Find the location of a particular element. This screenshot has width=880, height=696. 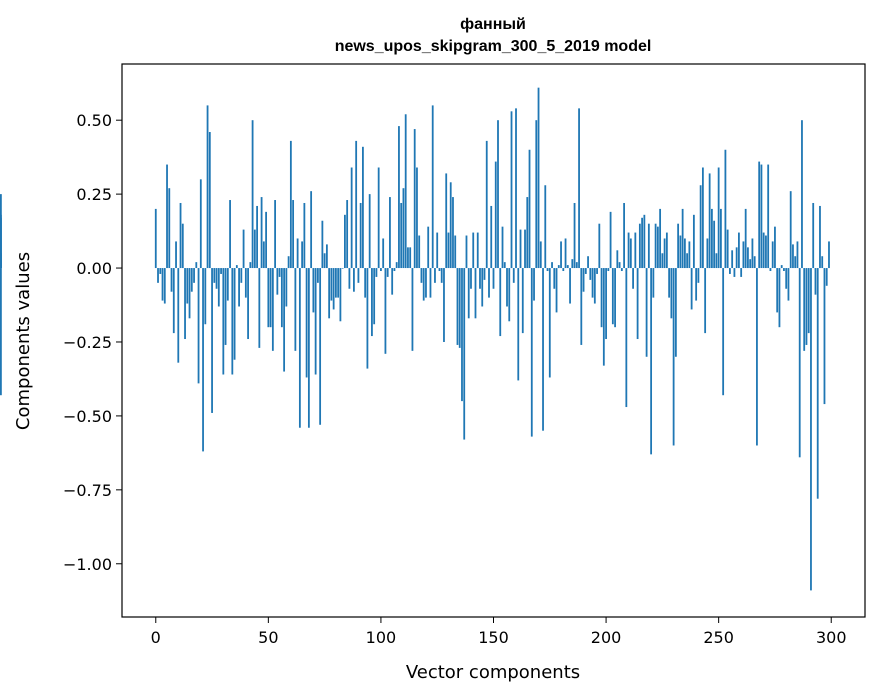

x-tick-label-100: 100 is located at coordinates (381, 637).